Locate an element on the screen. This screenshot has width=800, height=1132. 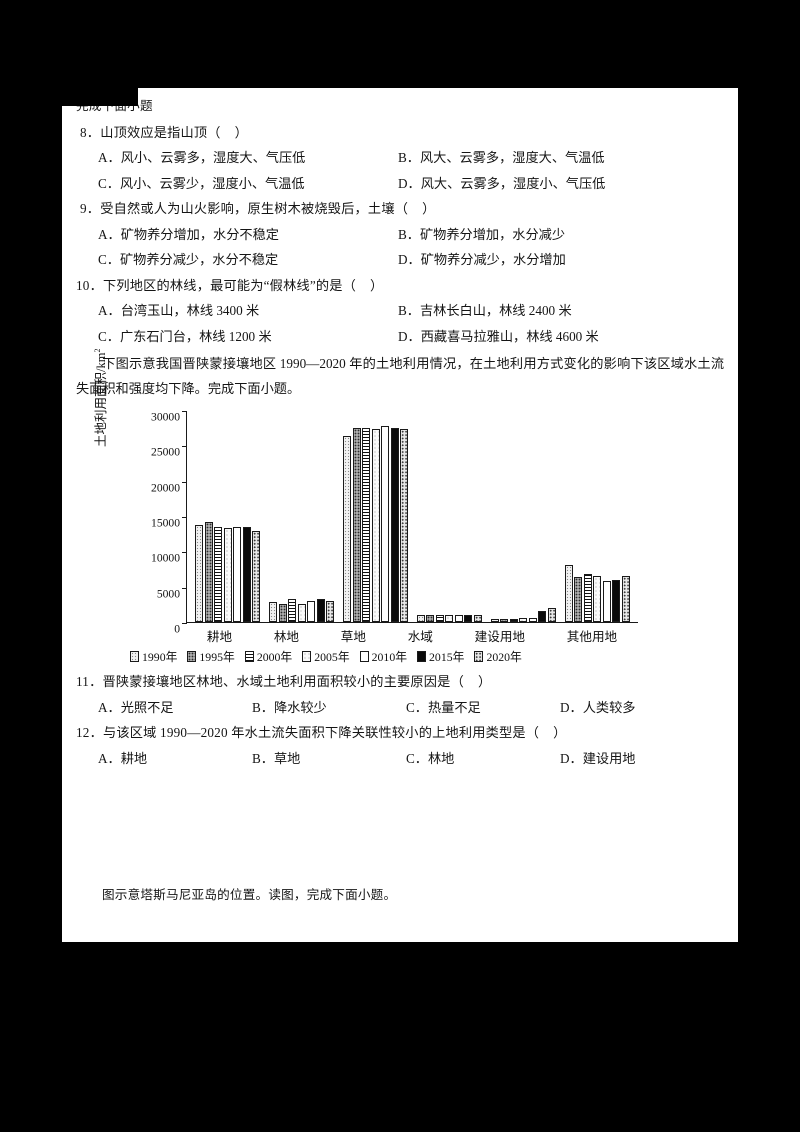
question-8-text: 山顶效应是指山顶（ ） is located at coordinates (174, 132).